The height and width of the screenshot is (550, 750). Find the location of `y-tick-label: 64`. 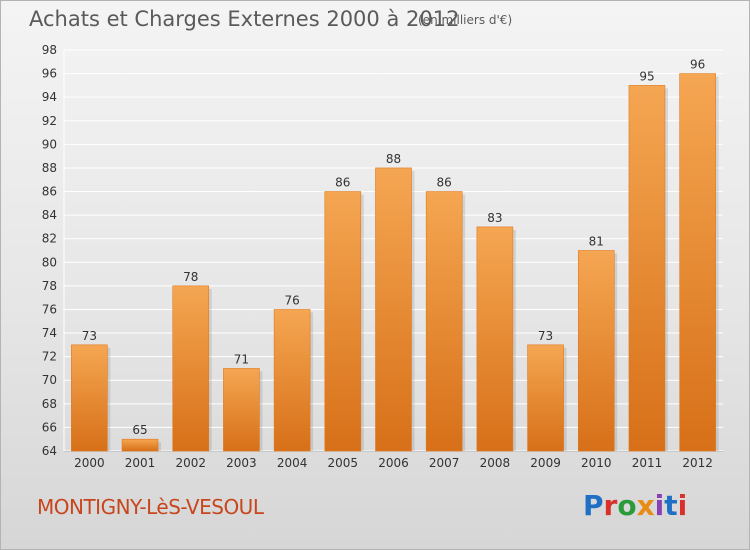

y-tick-label: 64 is located at coordinates (49, 451).